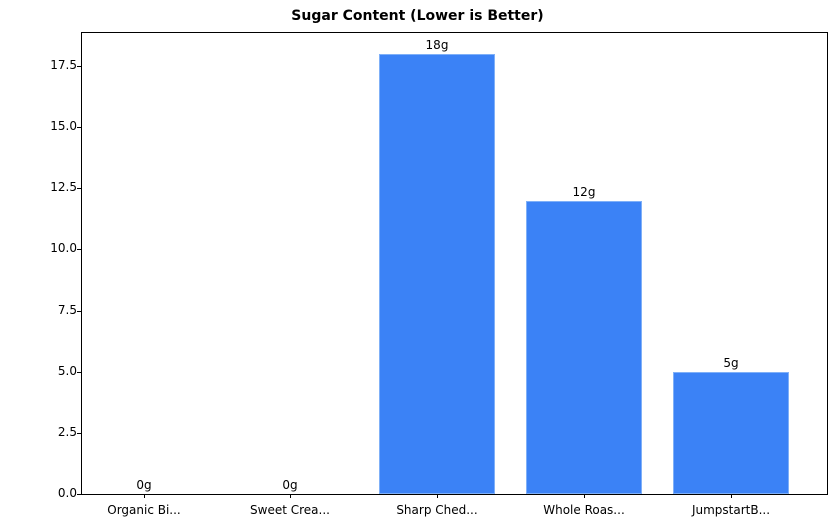 Image resolution: width=835 pixels, height=528 pixels. What do you see at coordinates (63, 248) in the screenshot?
I see `y-tick-label: 10.0` at bounding box center [63, 248].